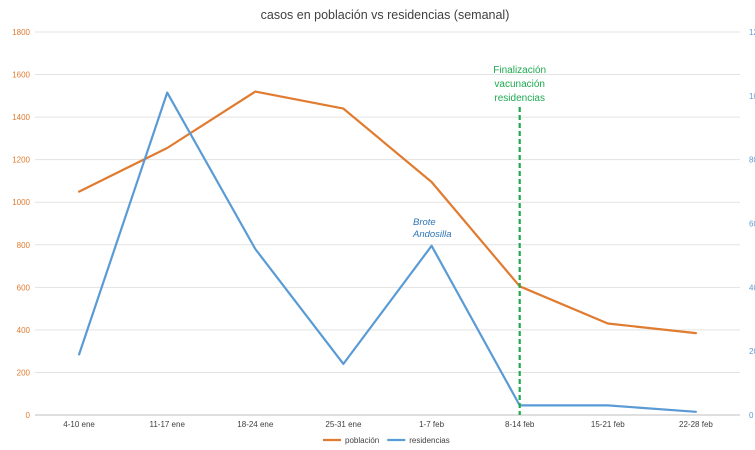 The width and height of the screenshot is (755, 450). What do you see at coordinates (519, 84) in the screenshot?
I see `vaccination-label: vacunación` at bounding box center [519, 84].